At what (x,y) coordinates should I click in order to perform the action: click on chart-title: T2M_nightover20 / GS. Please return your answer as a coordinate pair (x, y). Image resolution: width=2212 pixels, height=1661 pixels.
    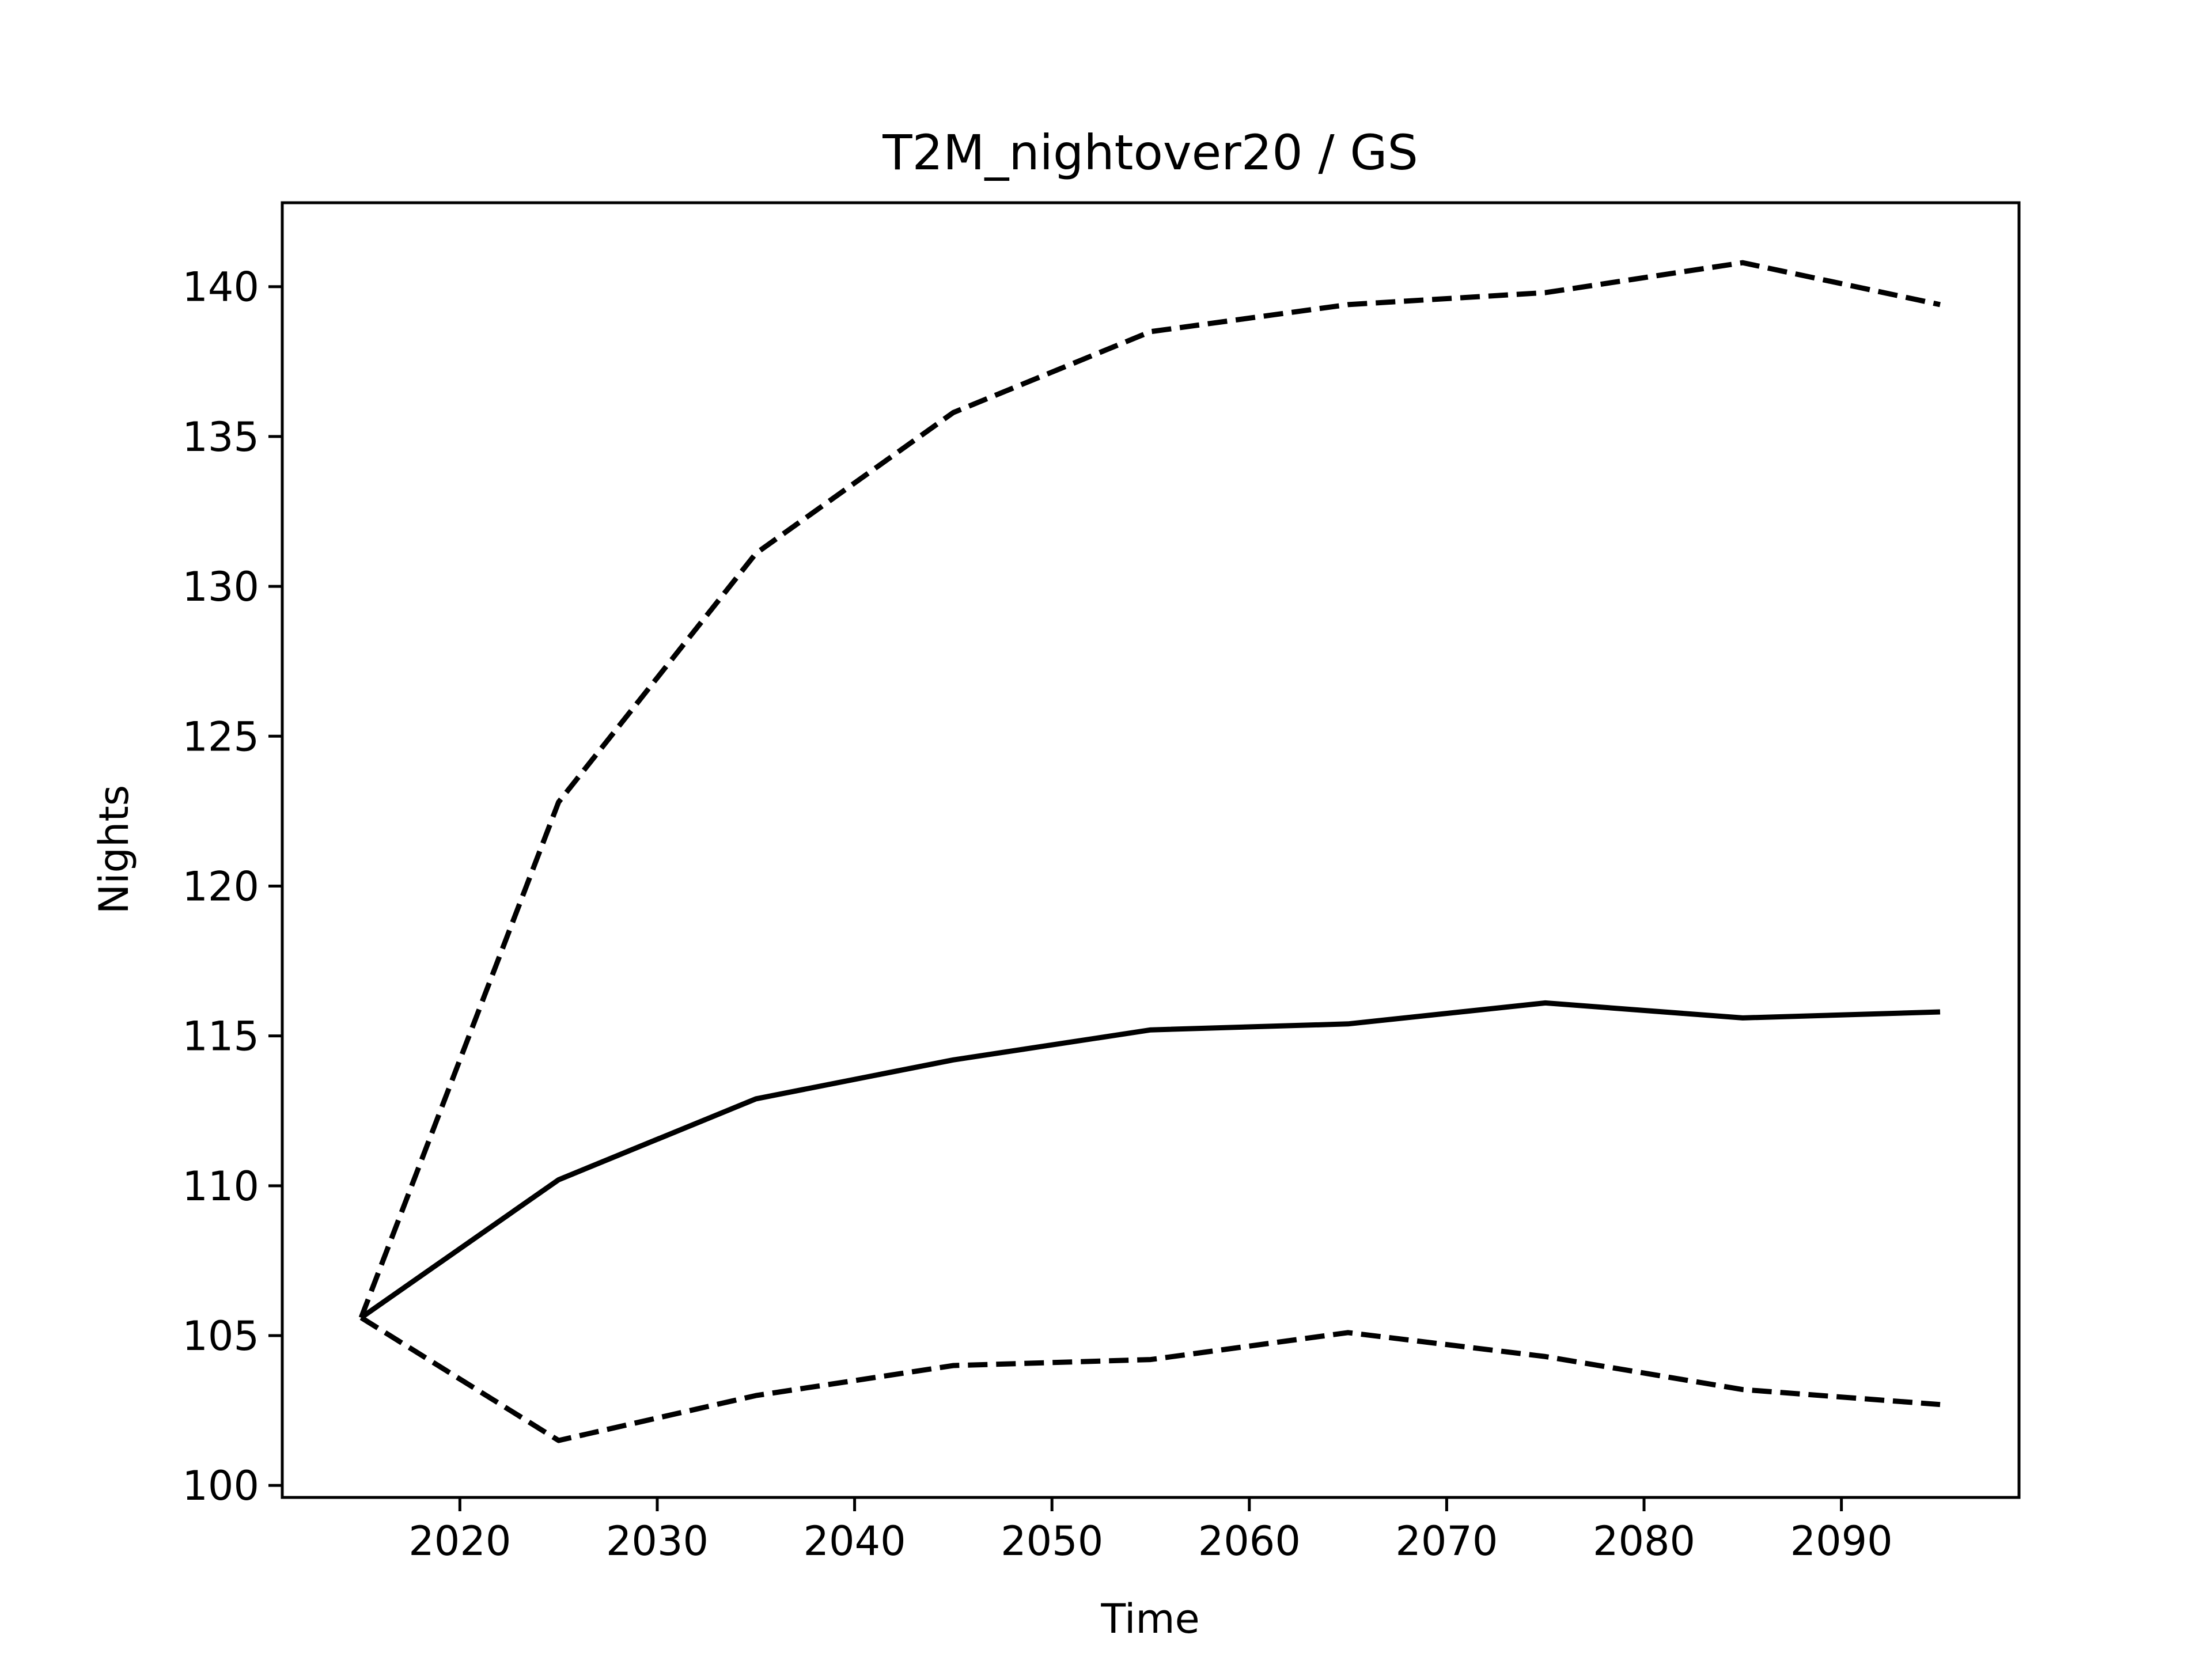
    Looking at the image, I should click on (1150, 152).